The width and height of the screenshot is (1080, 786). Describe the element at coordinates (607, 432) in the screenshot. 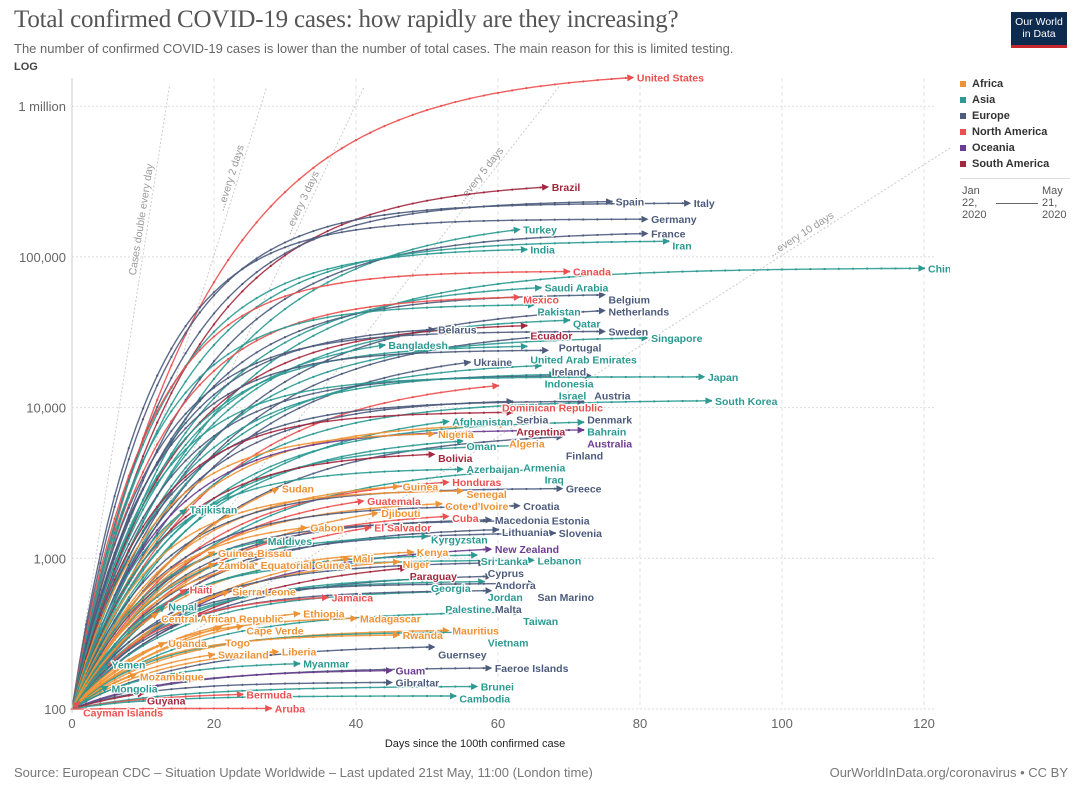

I see `series-label: Bahrain` at that location.